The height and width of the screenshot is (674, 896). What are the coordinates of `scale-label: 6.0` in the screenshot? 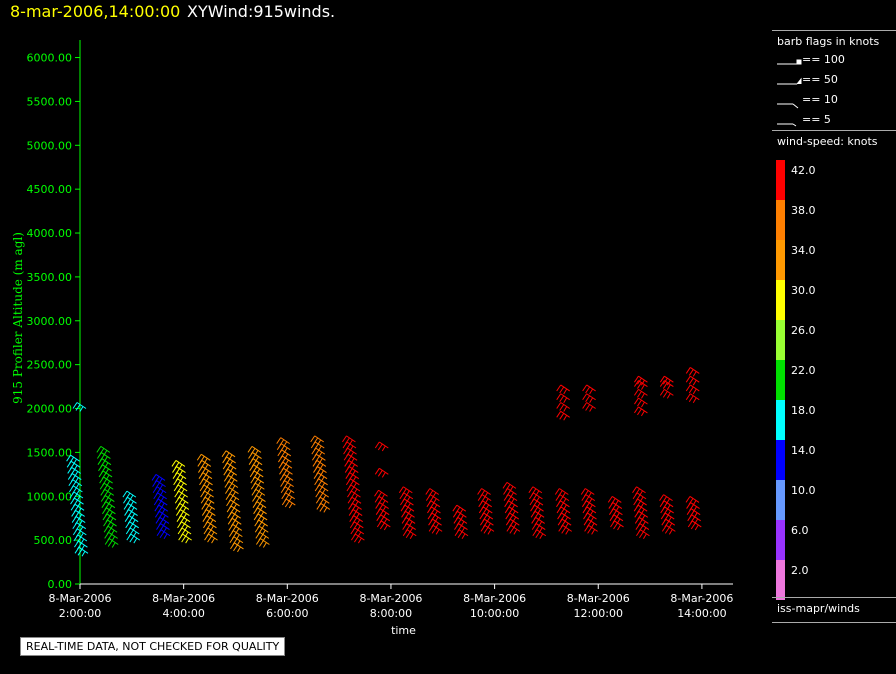 It's located at (800, 530).